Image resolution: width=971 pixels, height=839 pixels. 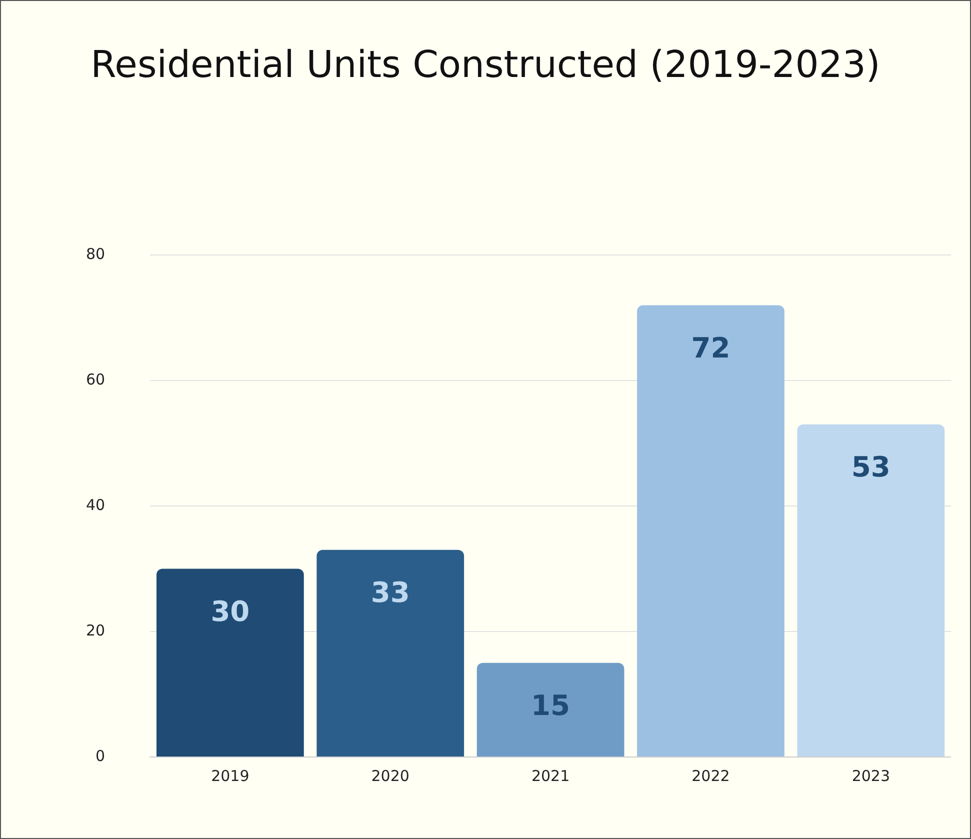 I want to click on data-label: 53, so click(x=870, y=467).